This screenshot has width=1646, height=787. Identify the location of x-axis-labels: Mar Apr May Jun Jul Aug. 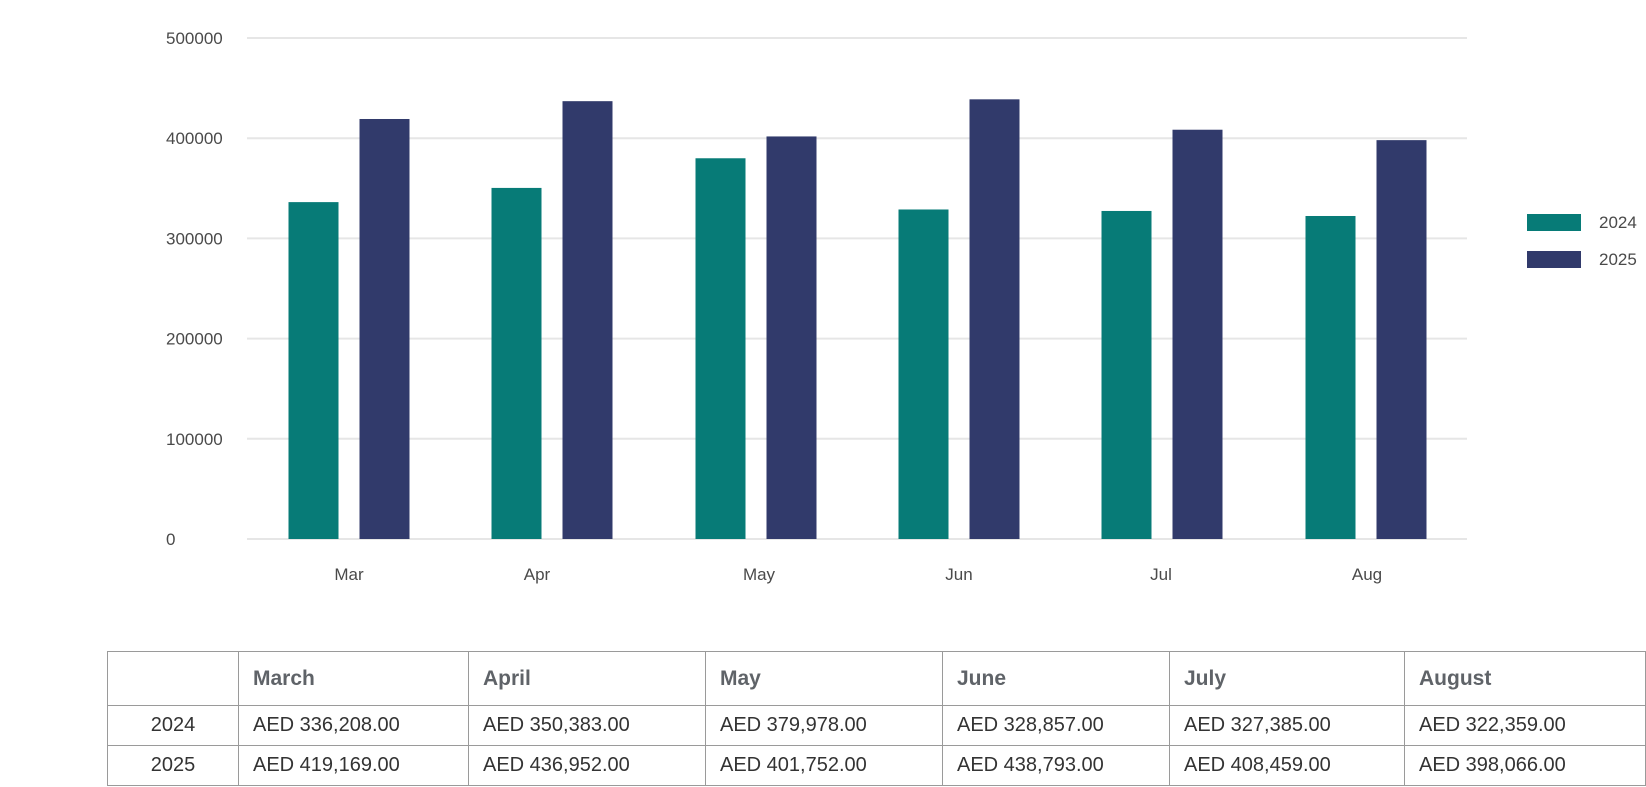
(858, 574).